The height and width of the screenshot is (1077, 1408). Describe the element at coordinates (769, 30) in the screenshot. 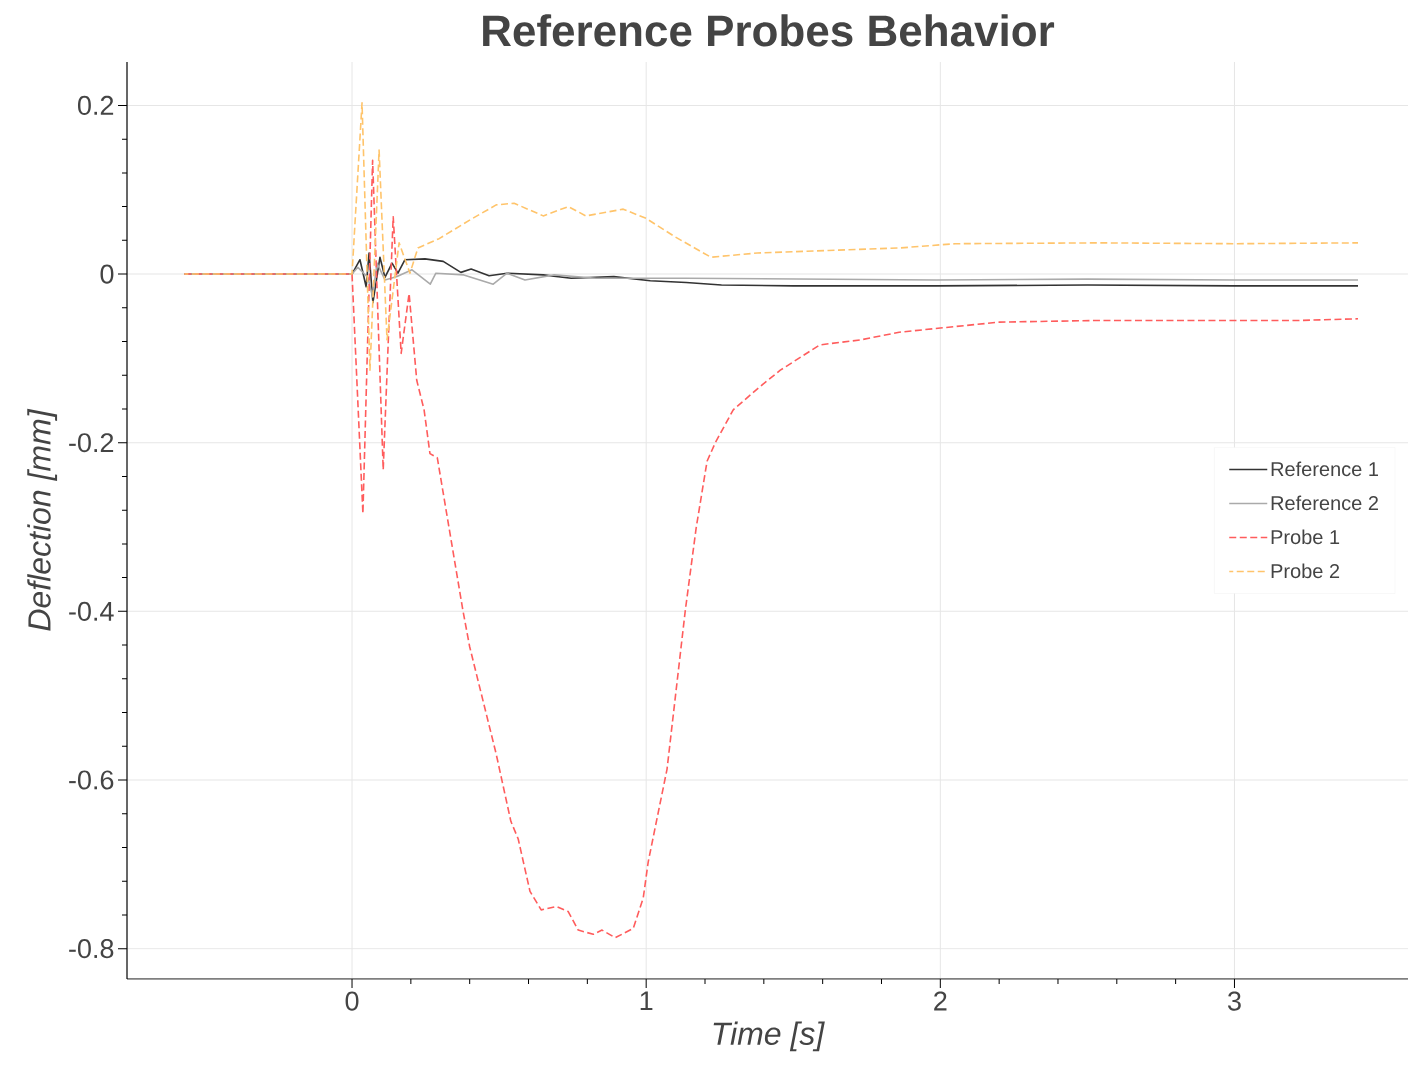

I see `chart-title: Reference Probes Behavior` at that location.